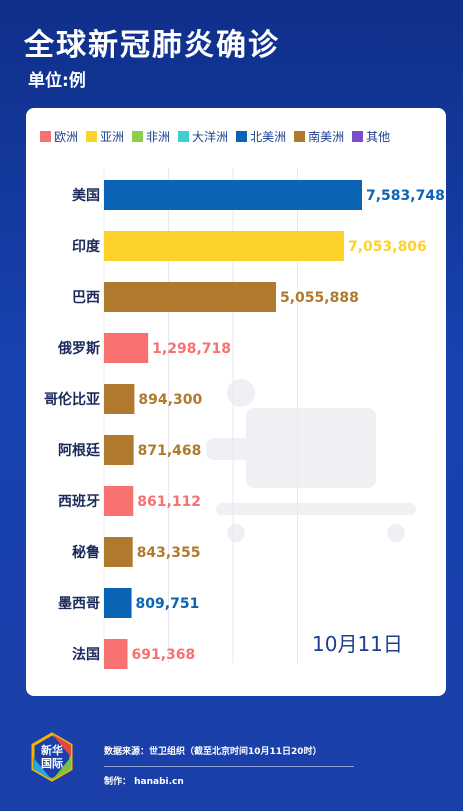 This screenshot has height=811, width=463. What do you see at coordinates (57, 81) in the screenshot?
I see `unit-label: 单位:例` at bounding box center [57, 81].